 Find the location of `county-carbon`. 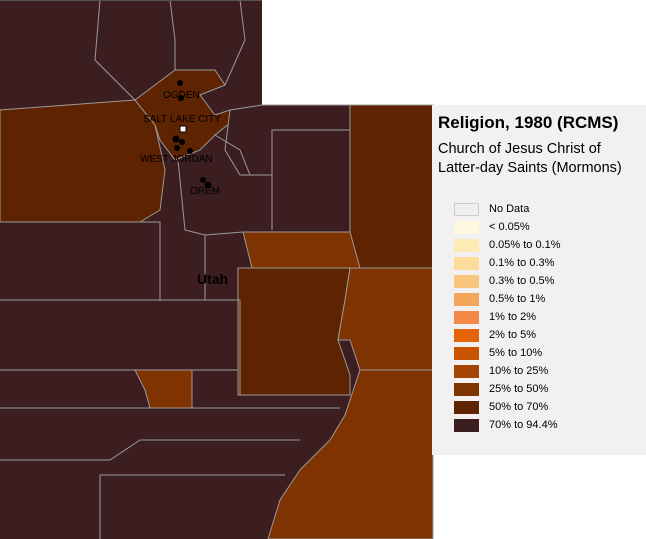

county-carbon is located at coordinates (301, 250).